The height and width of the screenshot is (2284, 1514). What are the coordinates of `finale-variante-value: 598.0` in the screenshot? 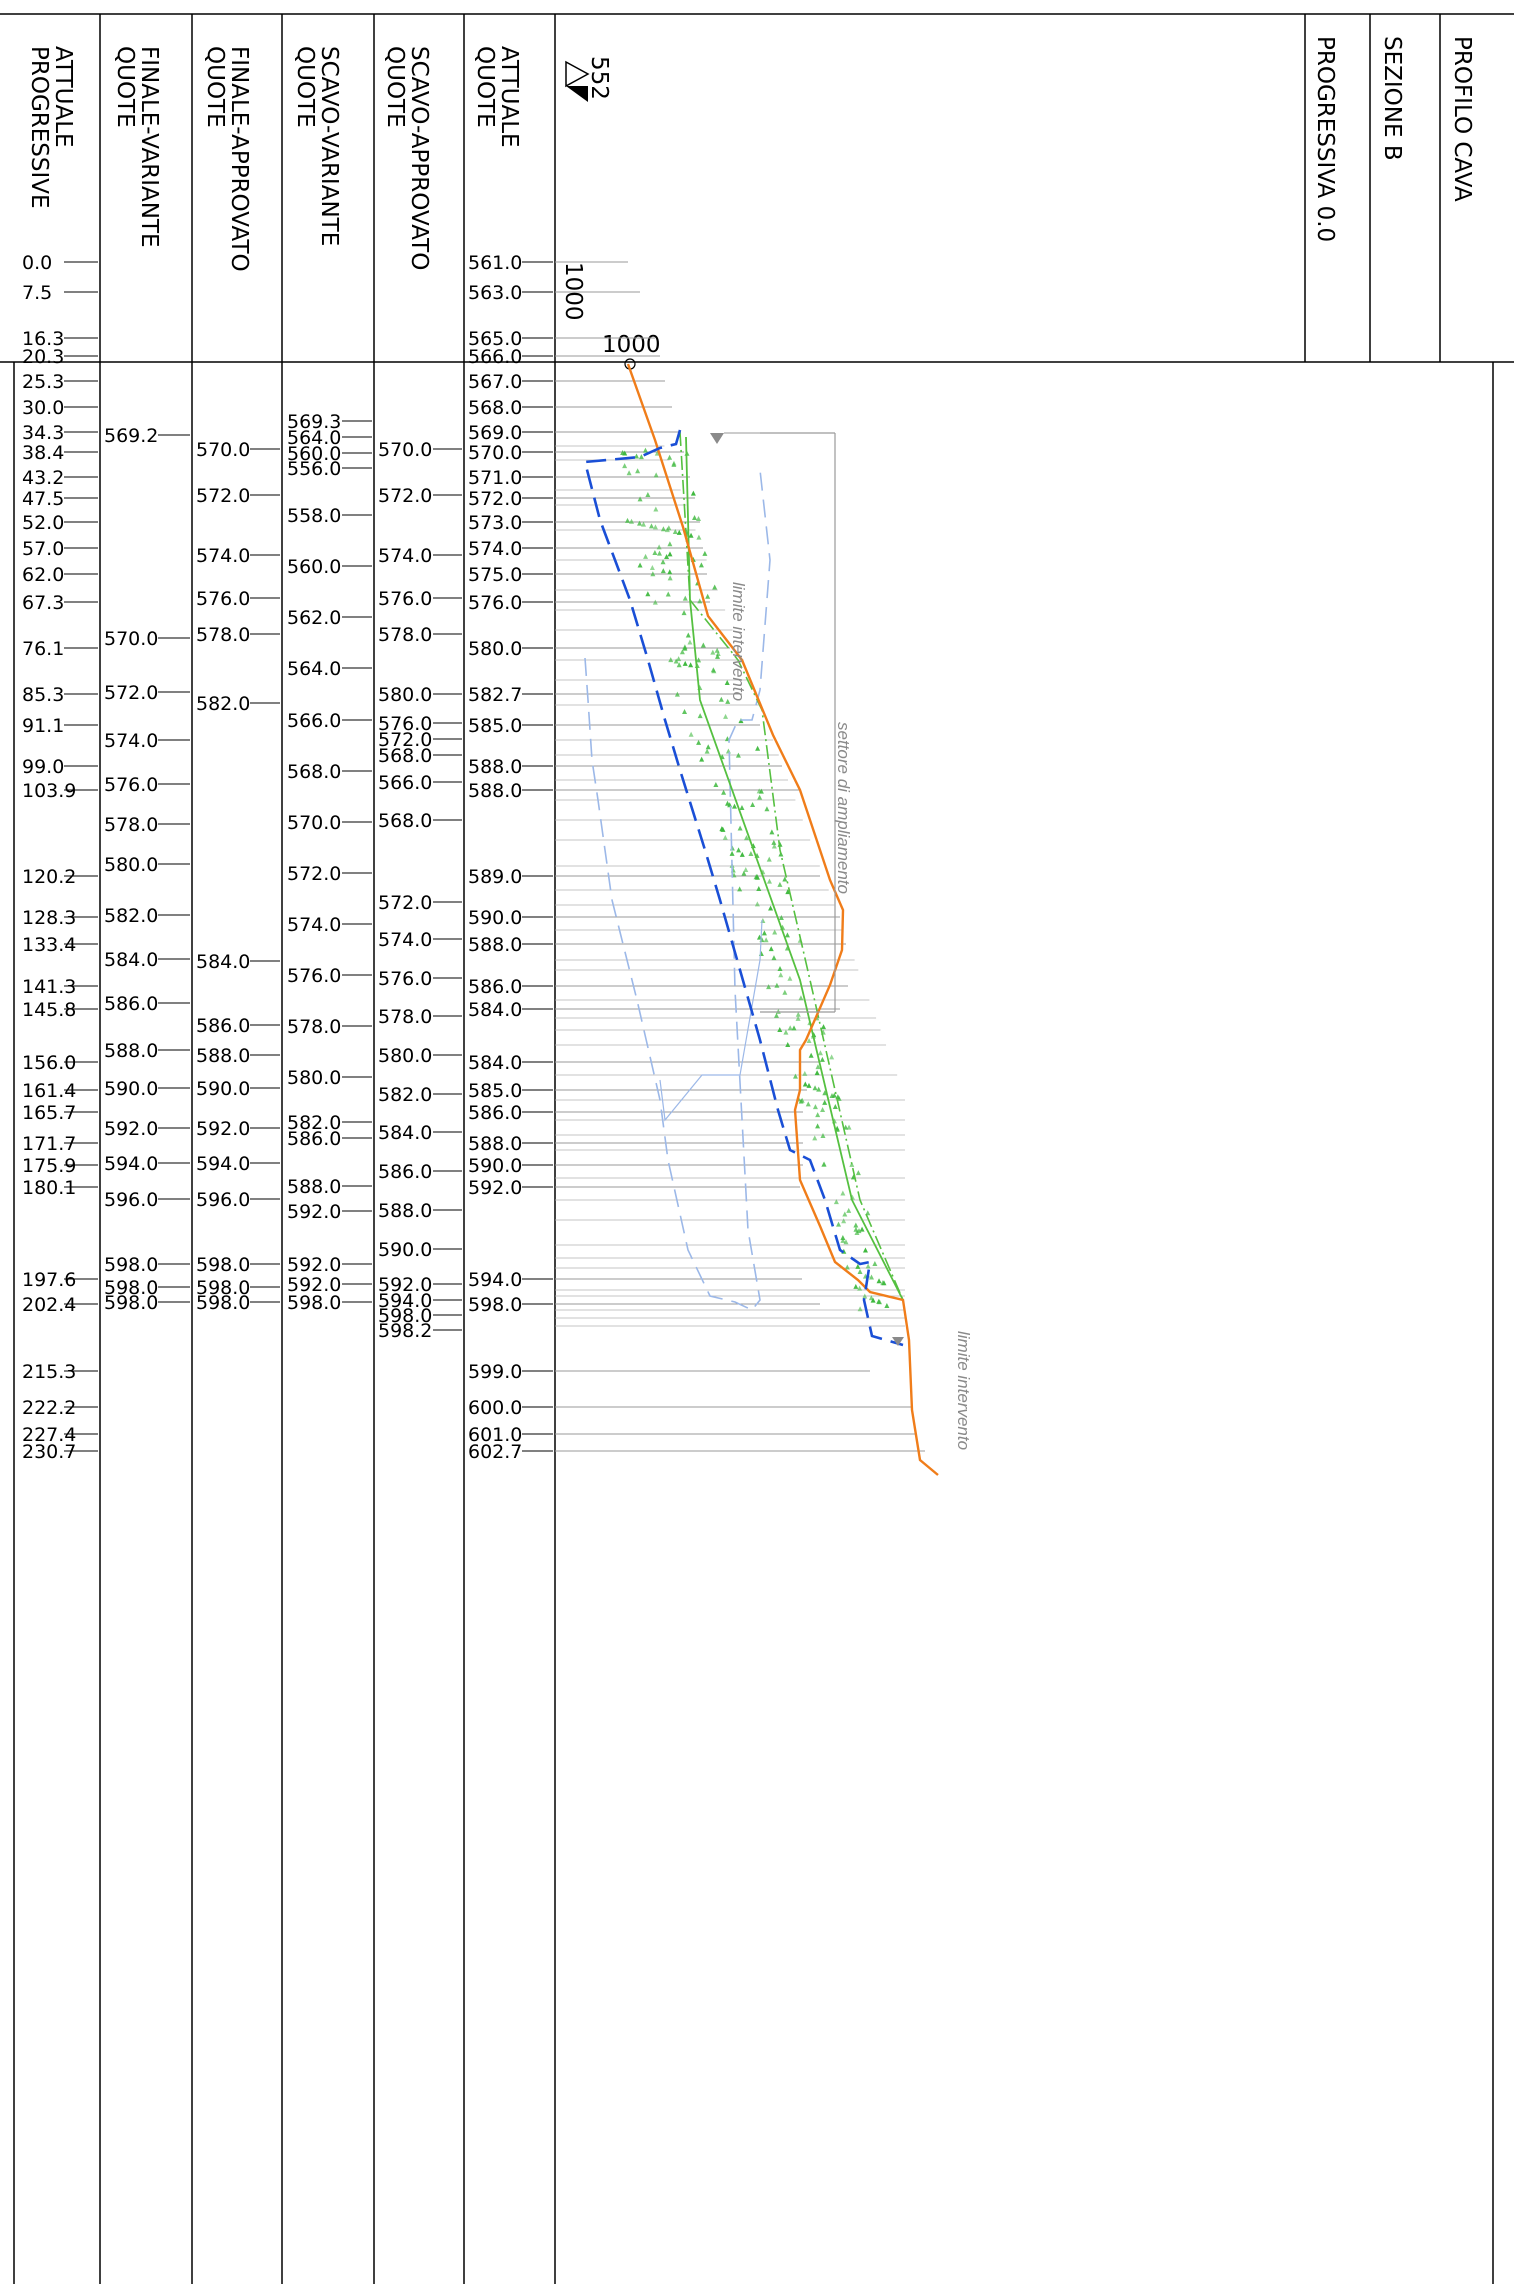 It's located at (131, 1288).